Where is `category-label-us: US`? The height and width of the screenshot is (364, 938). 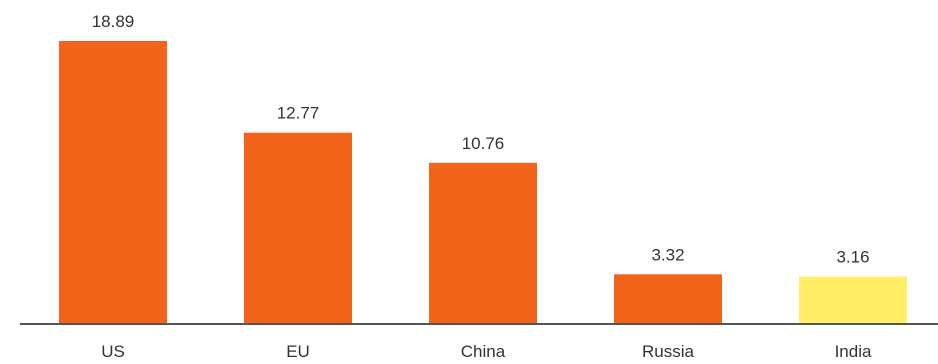
category-label-us: US is located at coordinates (113, 351).